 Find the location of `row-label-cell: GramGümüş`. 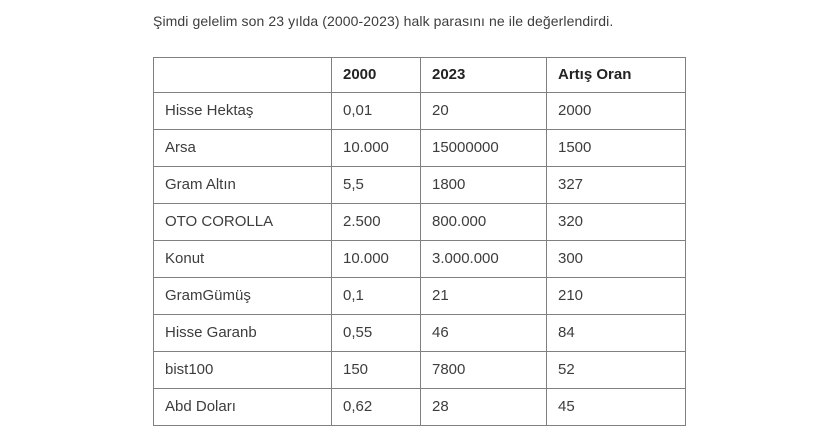

row-label-cell: GramGümüş is located at coordinates (242, 296).